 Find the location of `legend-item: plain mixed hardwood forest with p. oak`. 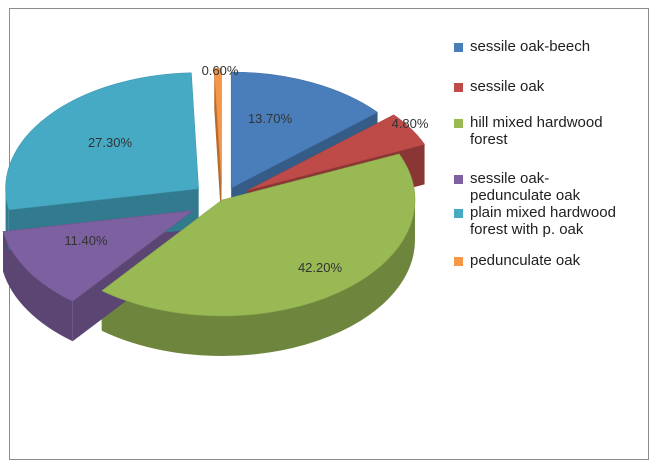

legend-item: plain mixed hardwood forest with p. oak is located at coordinates (554, 221).